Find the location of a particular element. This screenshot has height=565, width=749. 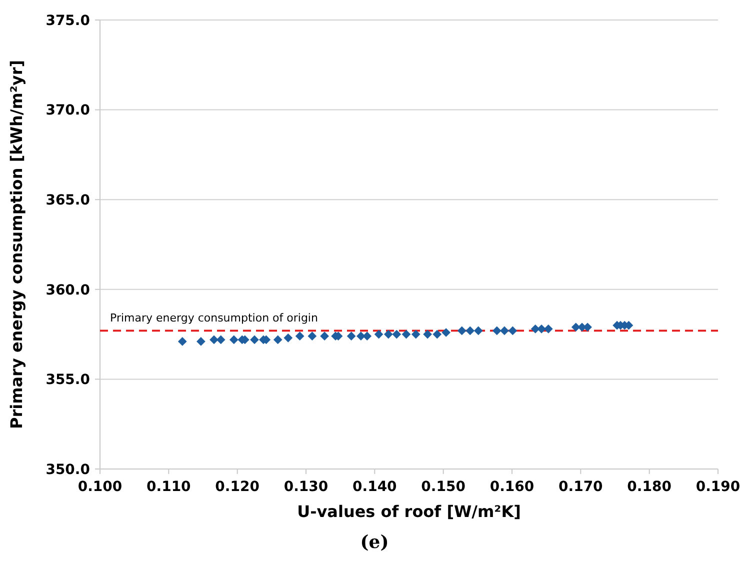

y-tick-label: 370.0 is located at coordinates (68, 110).